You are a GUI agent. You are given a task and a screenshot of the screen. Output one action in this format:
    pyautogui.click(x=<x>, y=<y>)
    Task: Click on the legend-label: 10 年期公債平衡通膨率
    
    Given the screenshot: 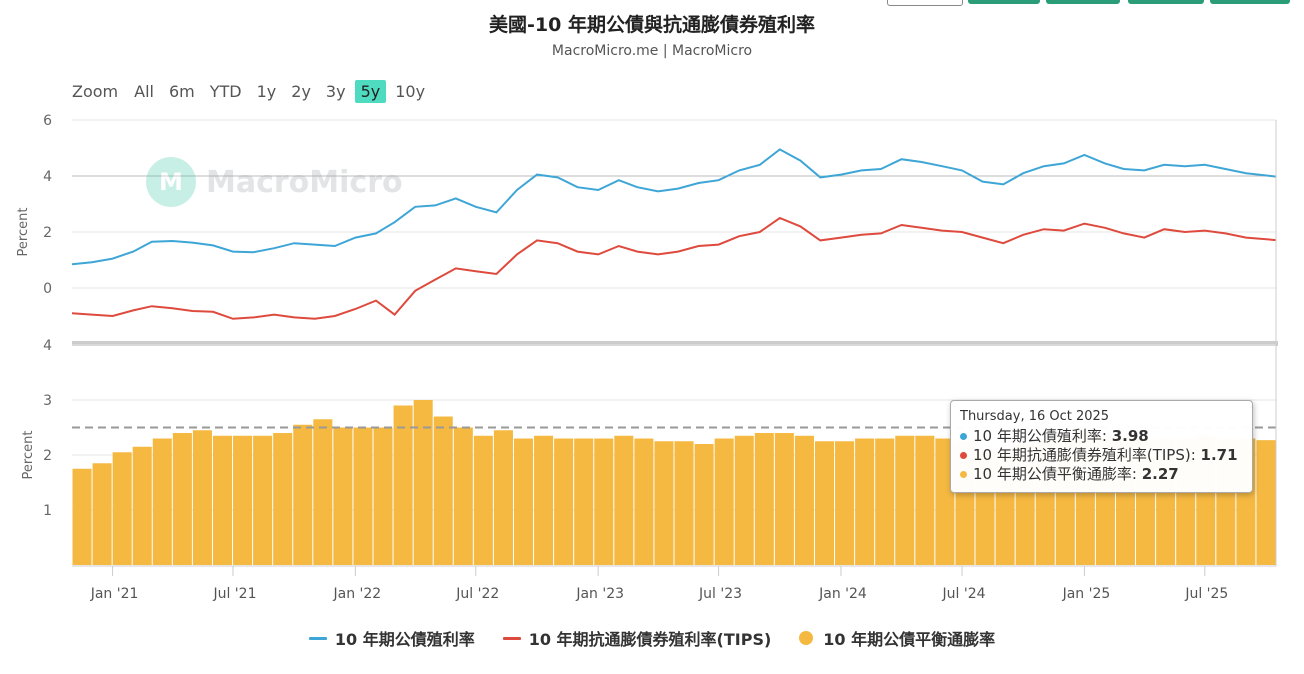 What is the action you would take?
    pyautogui.click(x=909, y=639)
    